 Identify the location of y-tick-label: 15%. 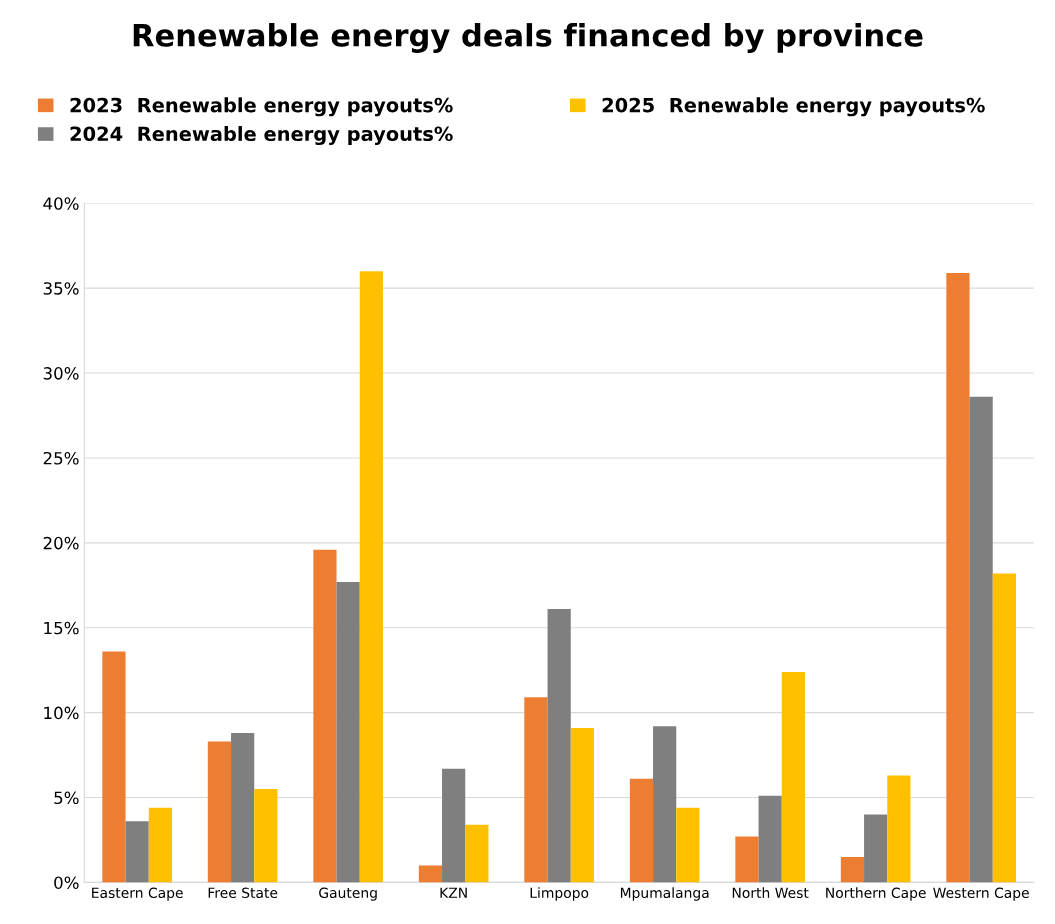
(61, 628).